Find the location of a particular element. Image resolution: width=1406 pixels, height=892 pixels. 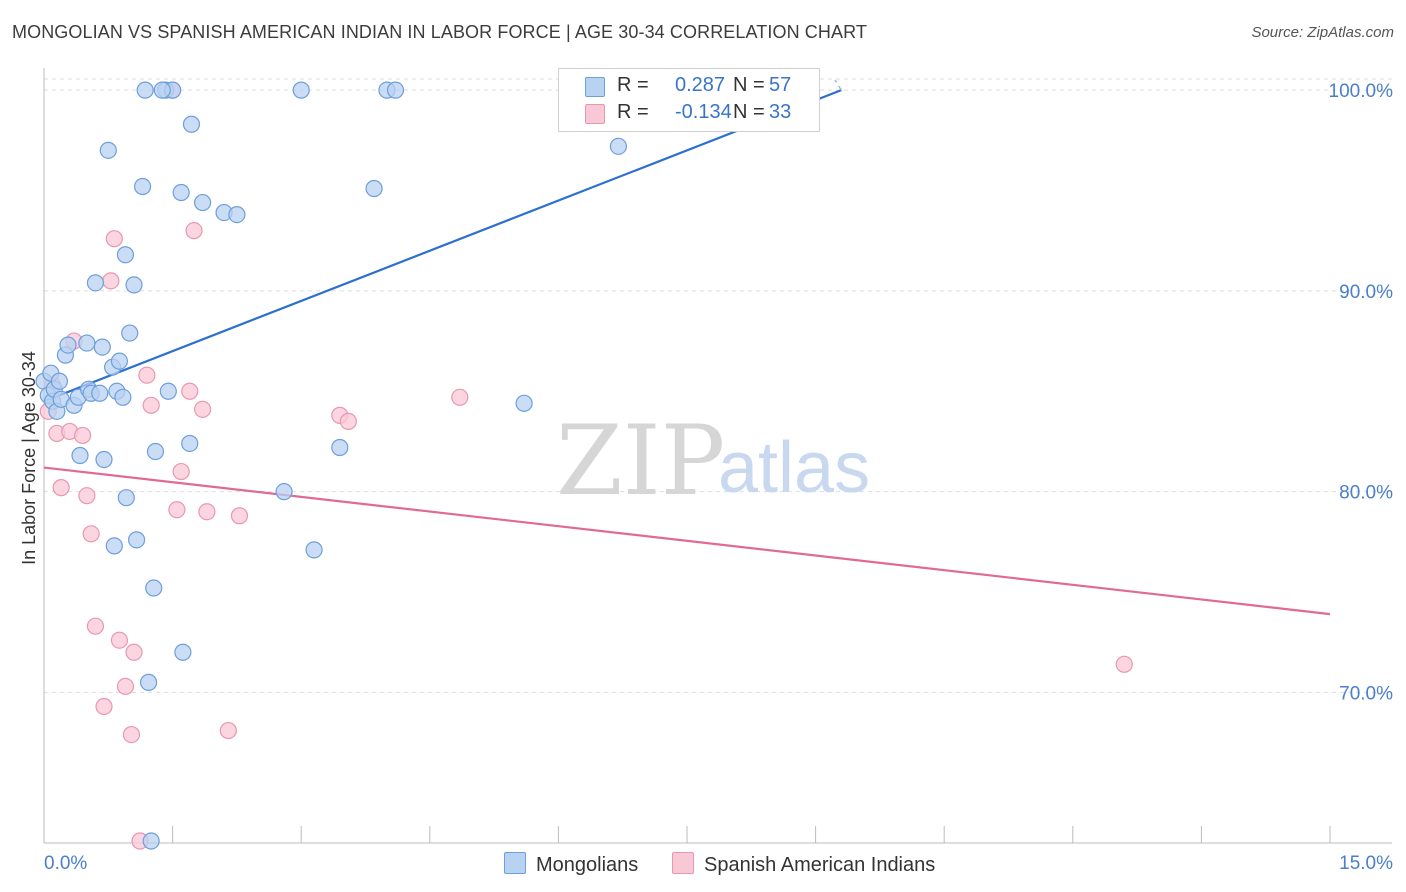

y-tick-label: 100.0% is located at coordinates (1361, 91).